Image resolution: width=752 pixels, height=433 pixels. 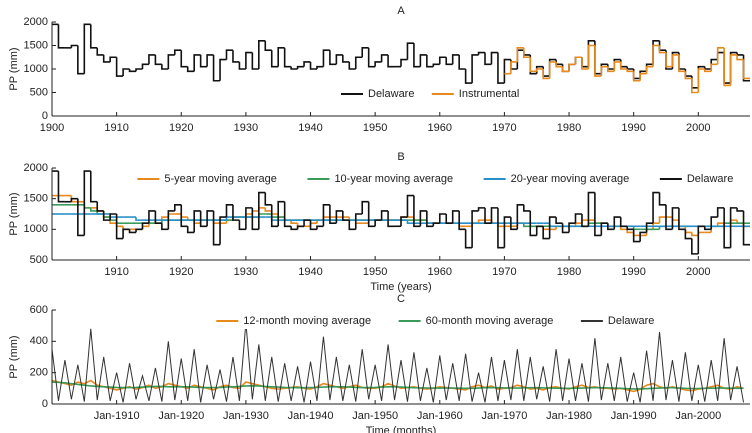 What do you see at coordinates (181, 416) in the screenshot?
I see `x-tick-label: Jan-1920` at bounding box center [181, 416].